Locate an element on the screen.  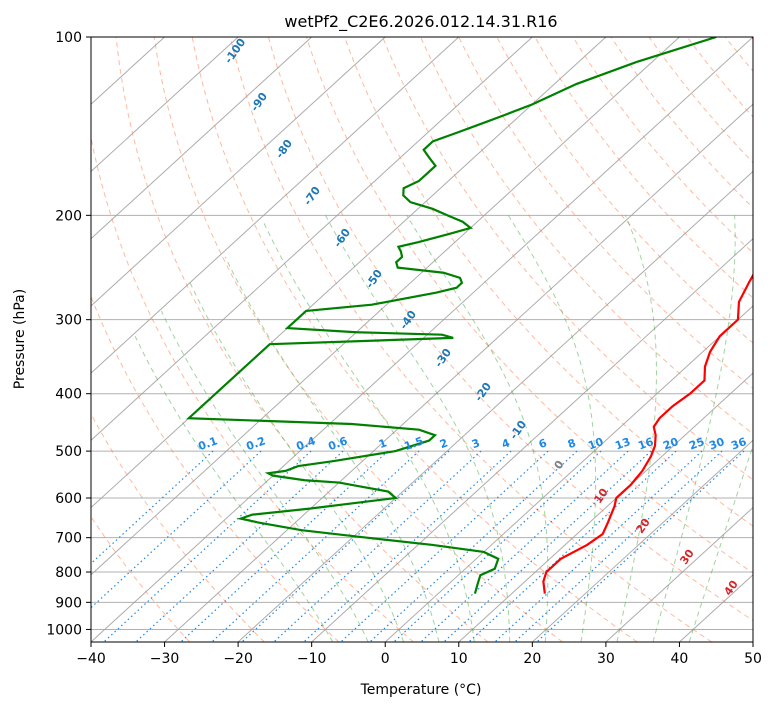
mixing-ratio-label: 10 is located at coordinates (595, 444).